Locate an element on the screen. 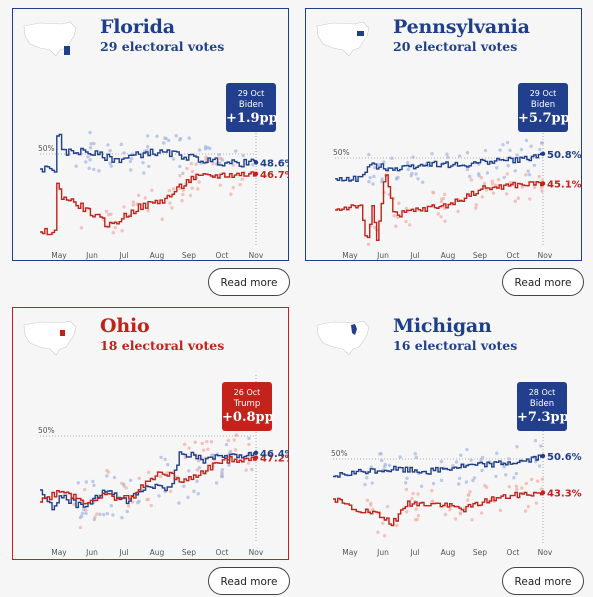  electoral-votes: 16 electoral votes is located at coordinates (455, 345).